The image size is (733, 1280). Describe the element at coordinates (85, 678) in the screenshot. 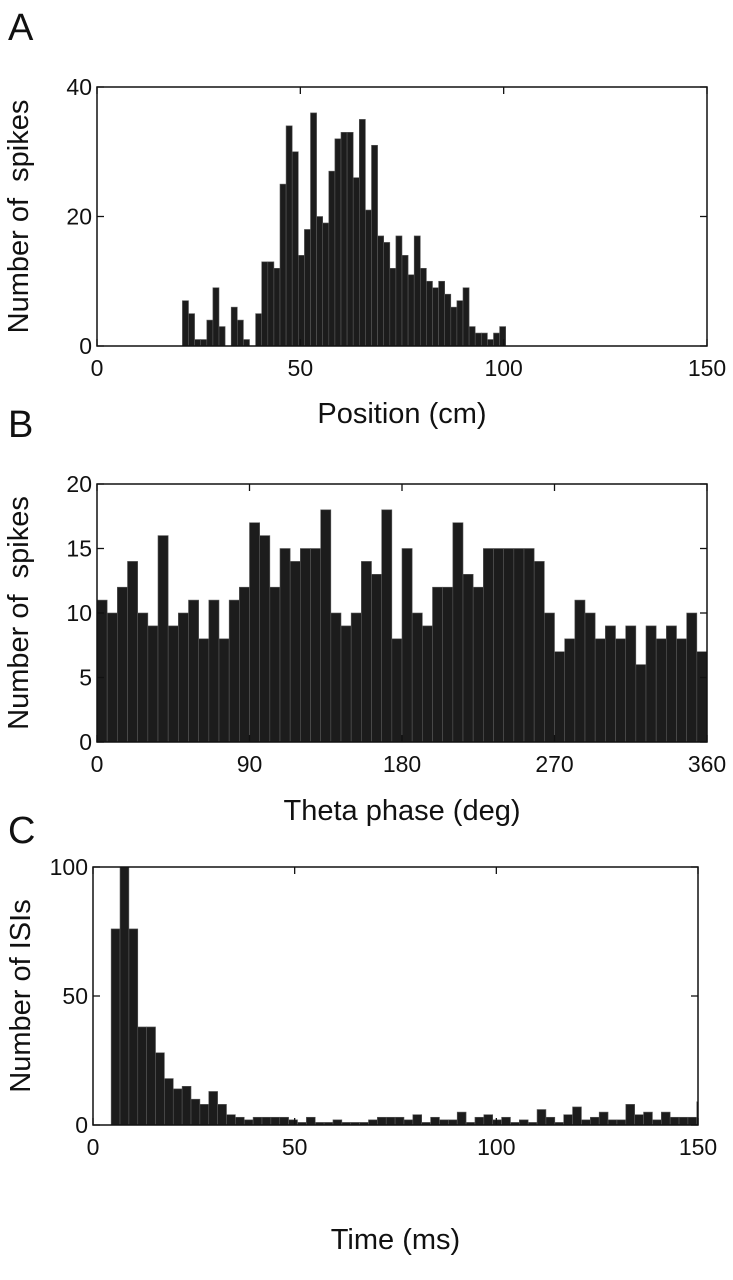

I see `y-tick-label-phase-1: 5` at that location.